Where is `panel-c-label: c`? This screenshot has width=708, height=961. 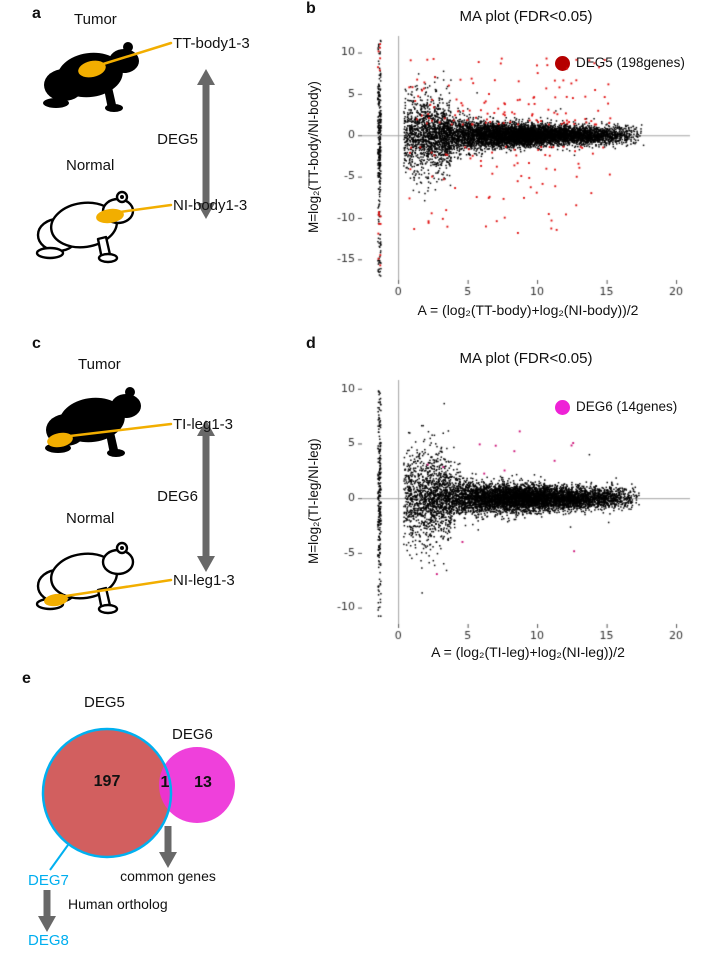
panel-c-label: c is located at coordinates (36, 343).